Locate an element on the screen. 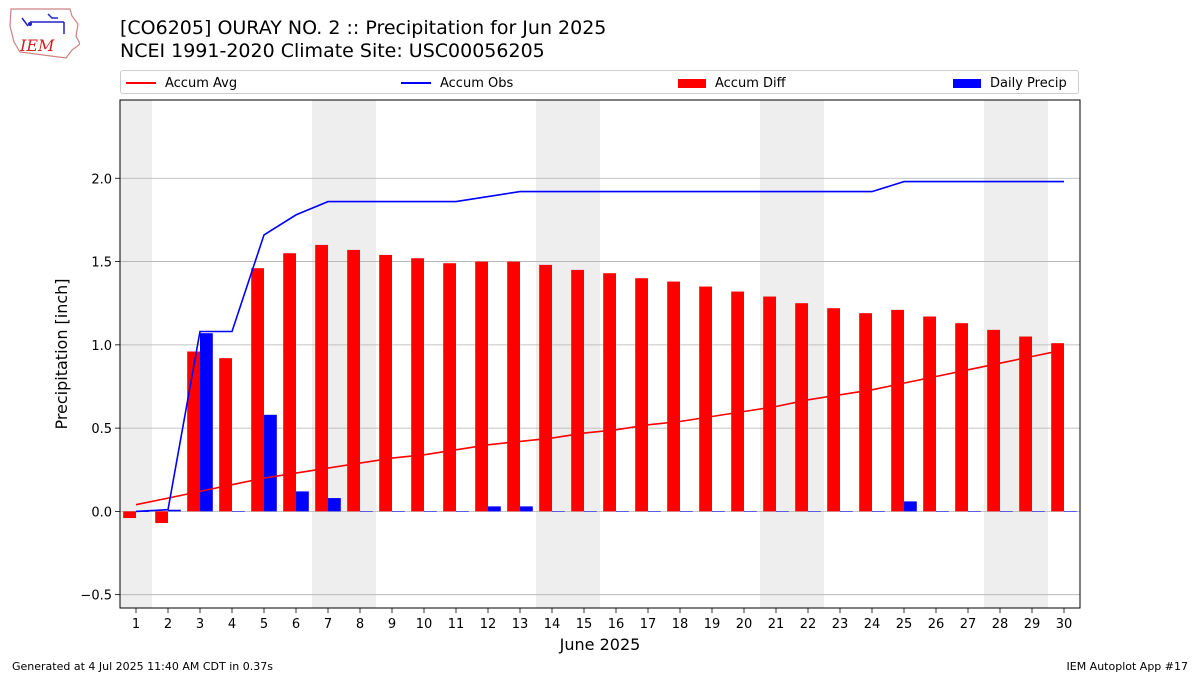  weather-station-icon is located at coordinates (43, 23).